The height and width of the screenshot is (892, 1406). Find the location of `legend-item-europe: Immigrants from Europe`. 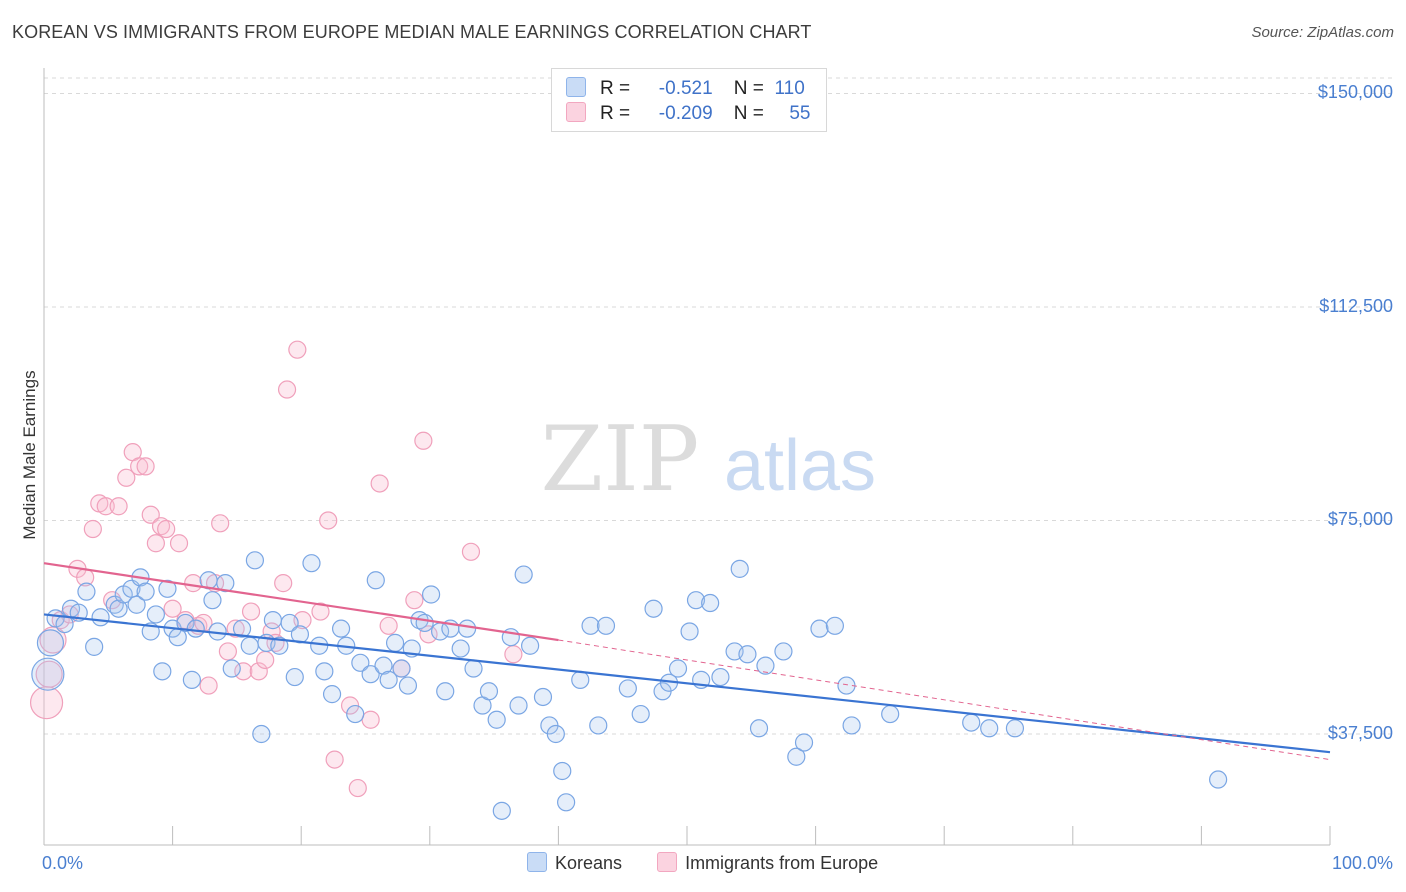

legend-item-europe: Immigrants from Europe is located at coordinates (767, 863).